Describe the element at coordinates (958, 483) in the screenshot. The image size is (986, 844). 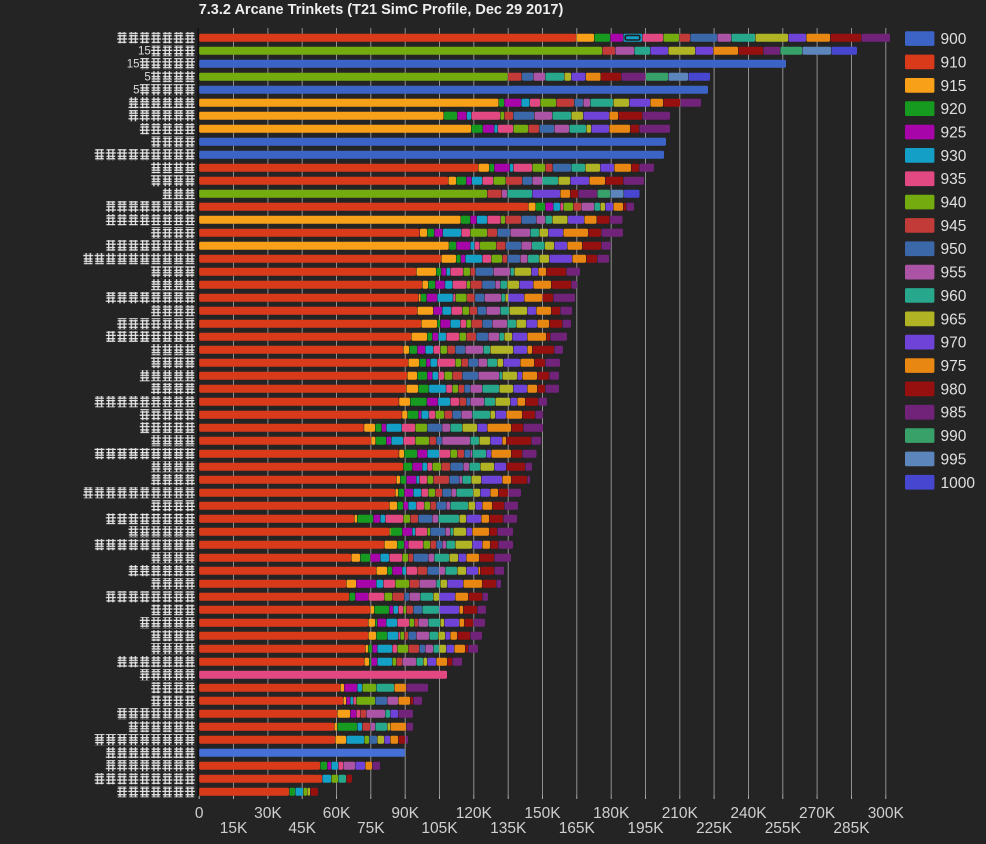
I see `svg-text: 1000` at that location.